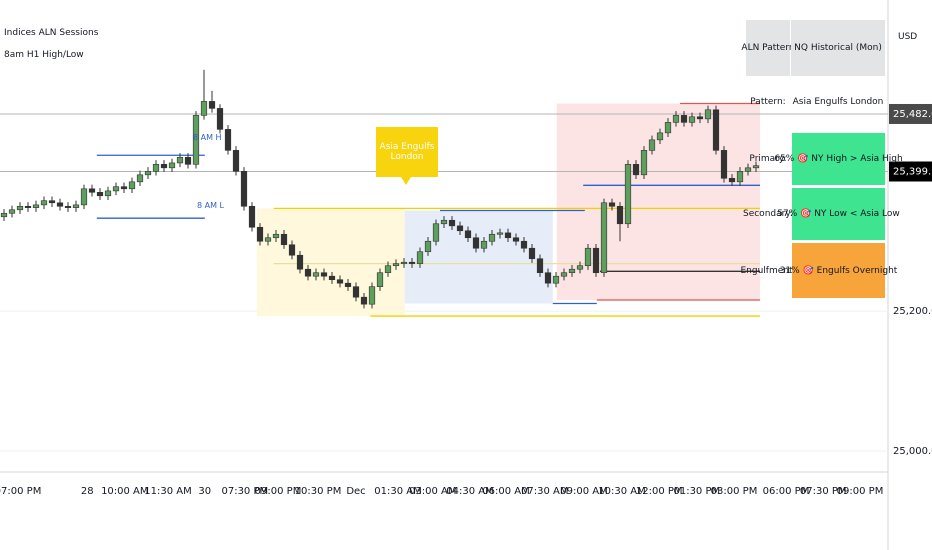 Image resolution: width=932 pixels, height=550 pixels. Describe the element at coordinates (204, 491) in the screenshot. I see `x-tick-label: 30` at that location.